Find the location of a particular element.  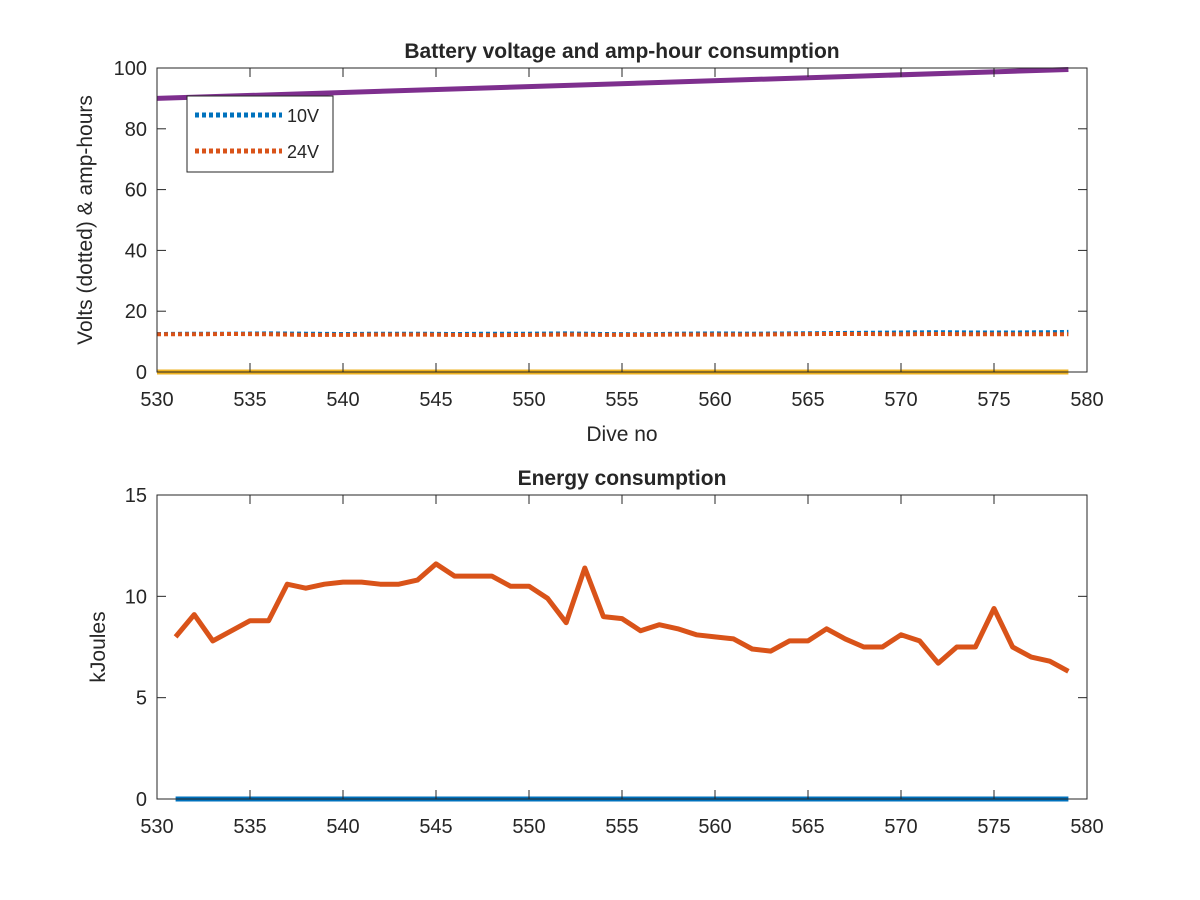

legend-label: 24V is located at coordinates (303, 152).